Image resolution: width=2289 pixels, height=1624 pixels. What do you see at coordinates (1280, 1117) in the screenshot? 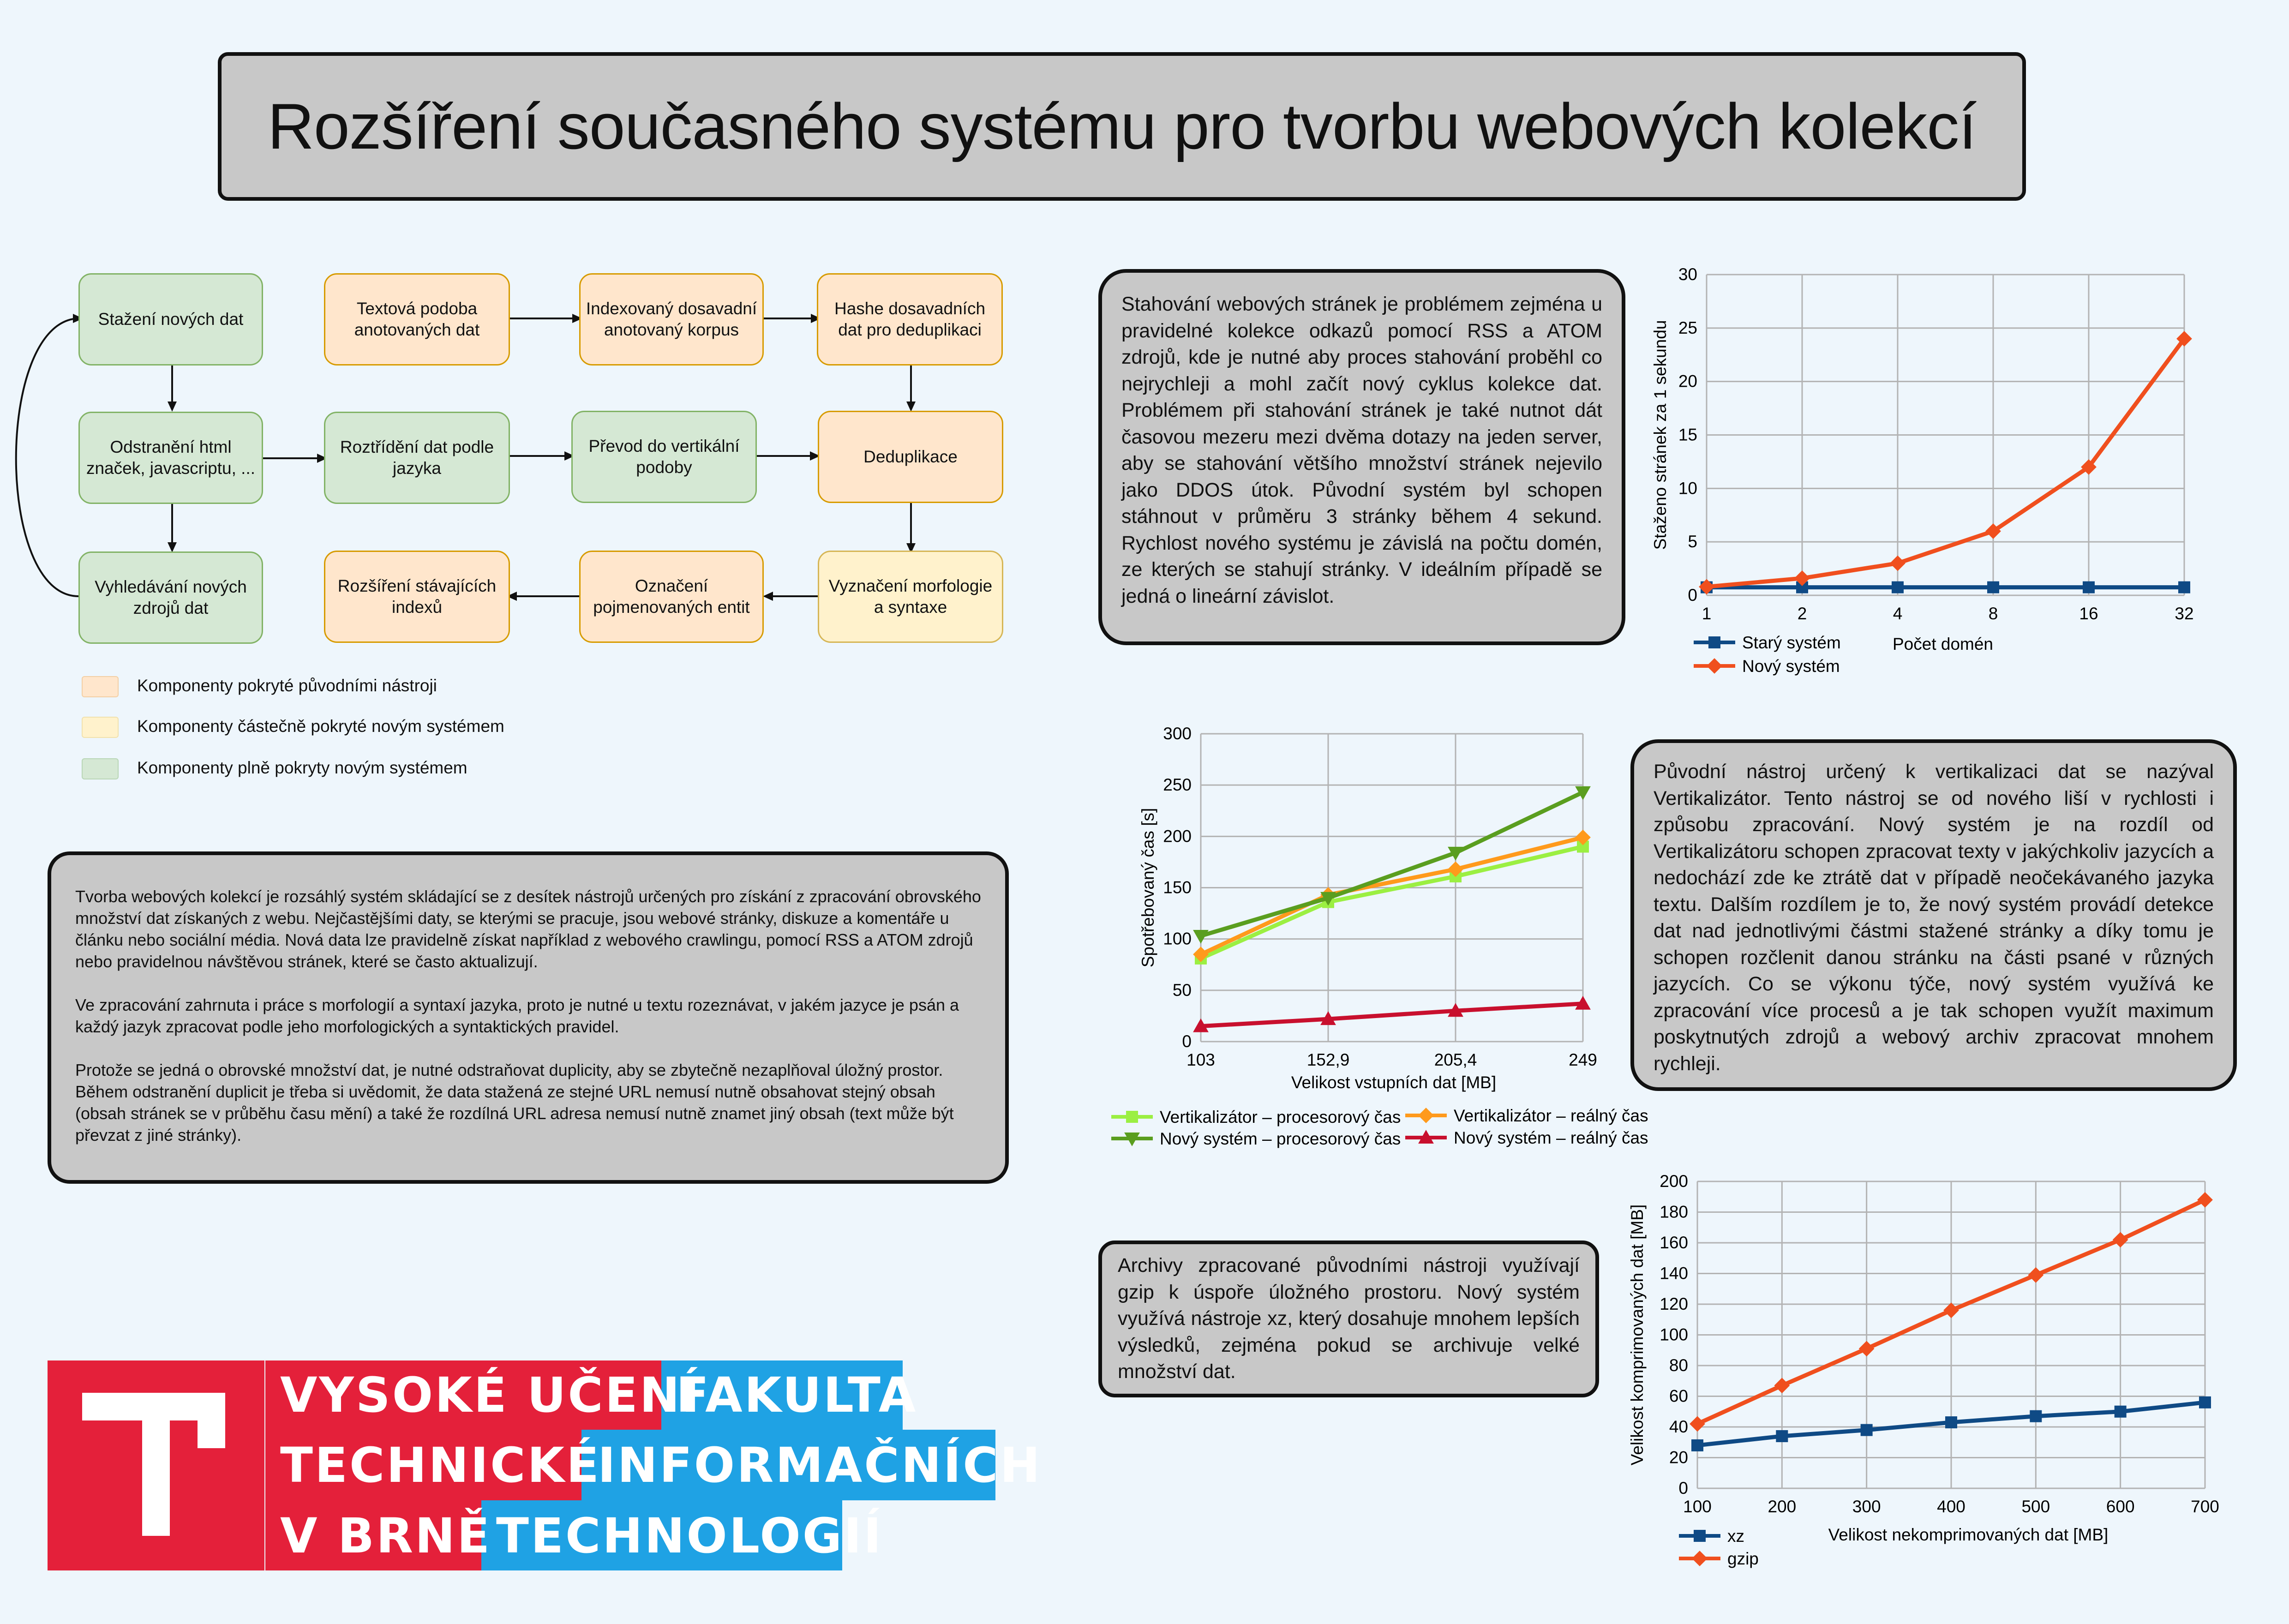
I see `legend-label: Vertikalizátor – procesorový čas` at bounding box center [1280, 1117].